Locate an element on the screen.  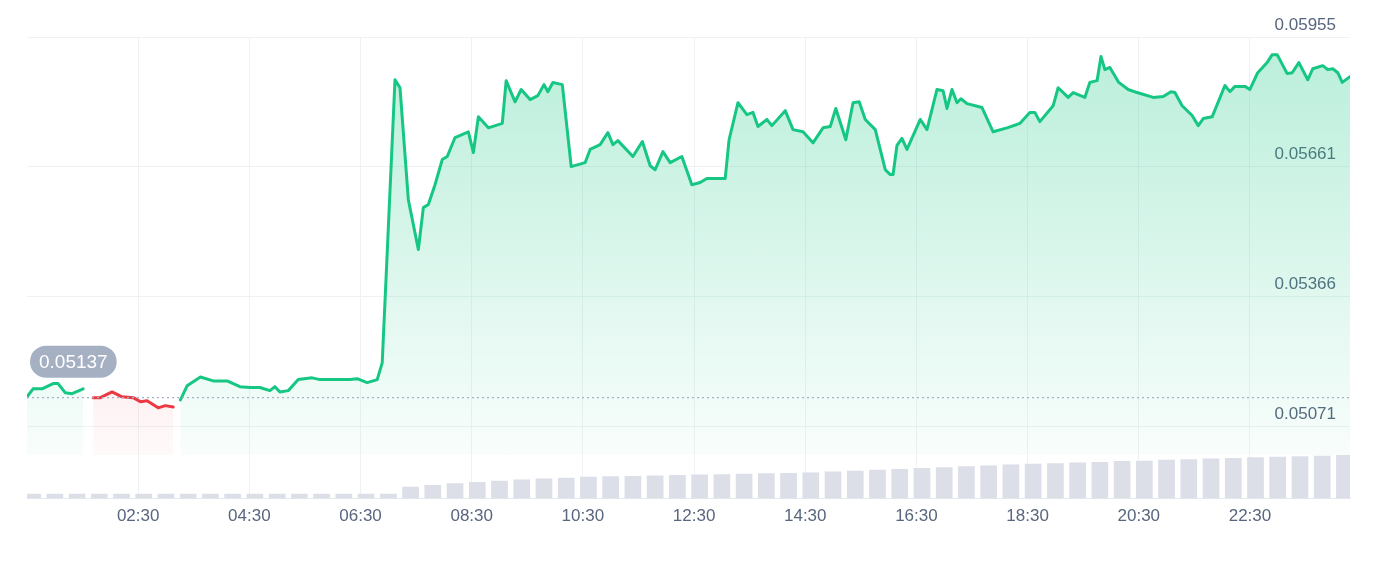
x-tick-label: 06:30 is located at coordinates (360, 516).